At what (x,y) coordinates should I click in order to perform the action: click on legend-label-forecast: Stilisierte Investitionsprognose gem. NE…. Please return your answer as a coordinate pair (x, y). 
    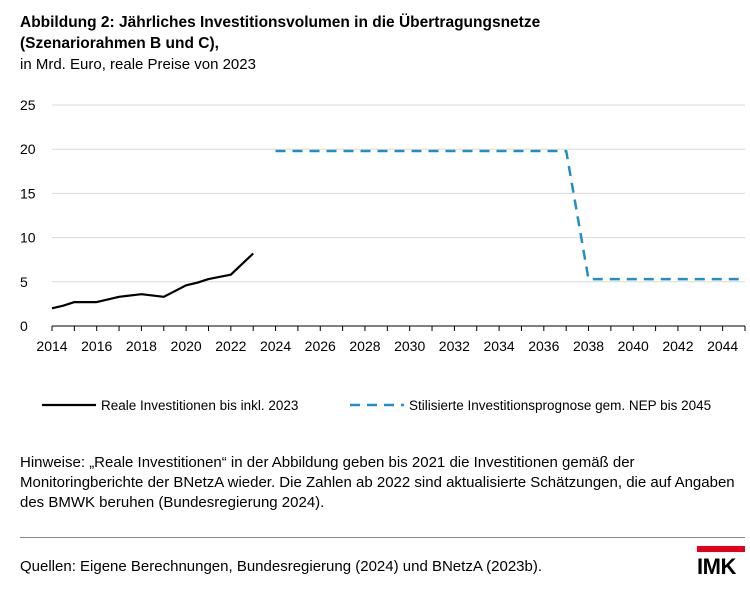
    Looking at the image, I should click on (560, 405).